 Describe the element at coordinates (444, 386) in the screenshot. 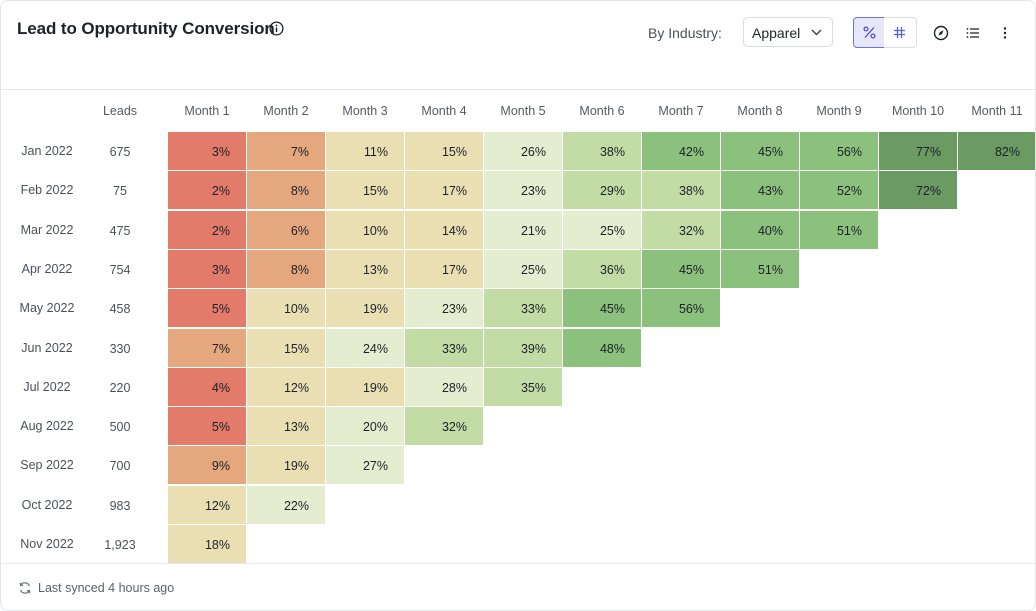

I see `heatmap-cell: 28%` at that location.